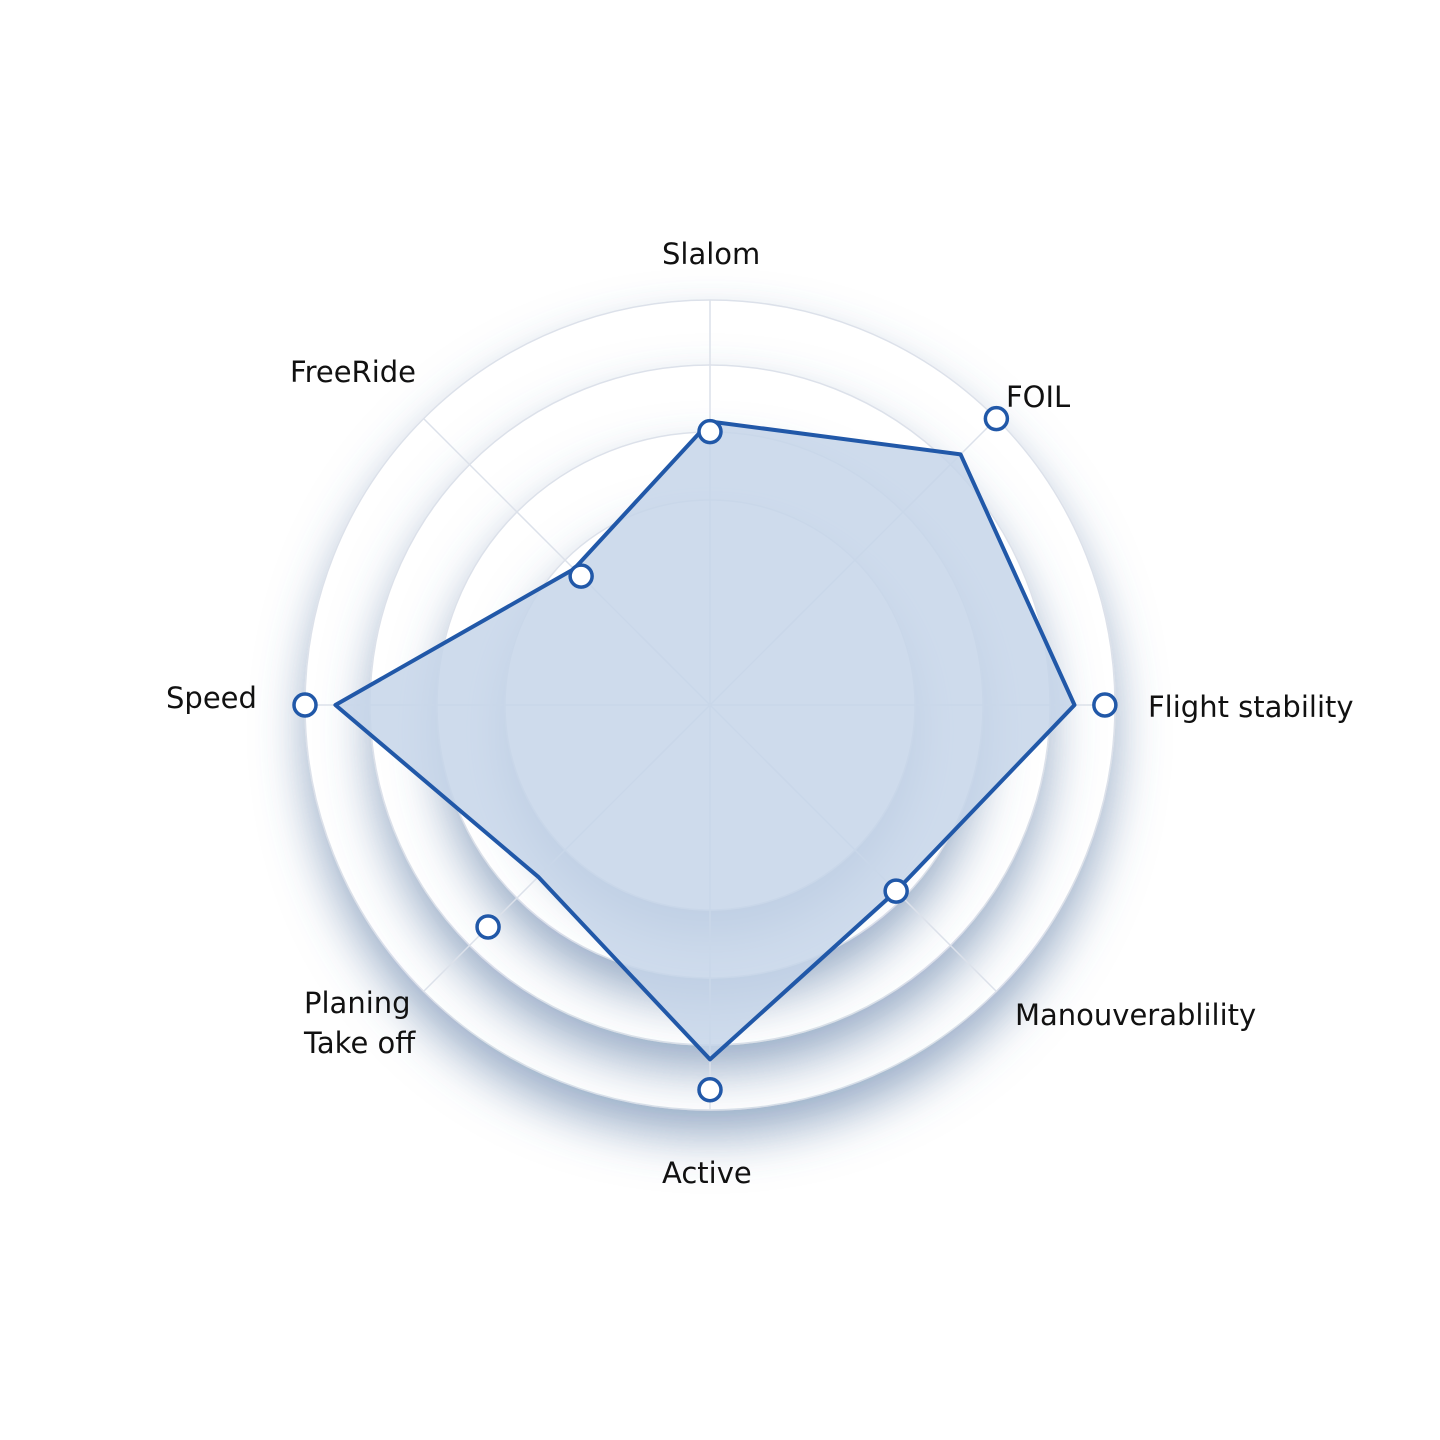  What do you see at coordinates (211, 698) in the screenshot?
I see `axis-label-speed: Speed` at bounding box center [211, 698].